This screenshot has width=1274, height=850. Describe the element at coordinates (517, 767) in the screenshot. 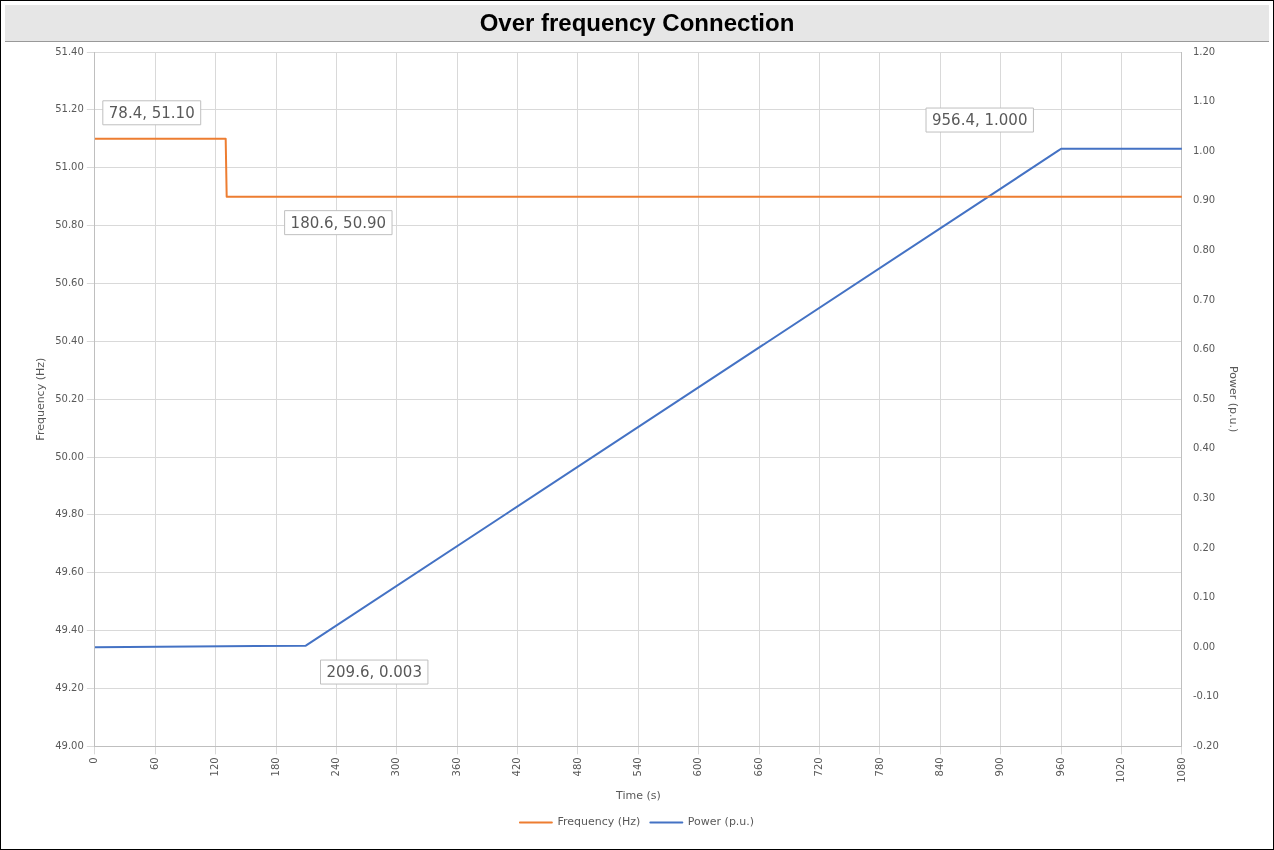

I see `x-tick-label: 420` at that location.